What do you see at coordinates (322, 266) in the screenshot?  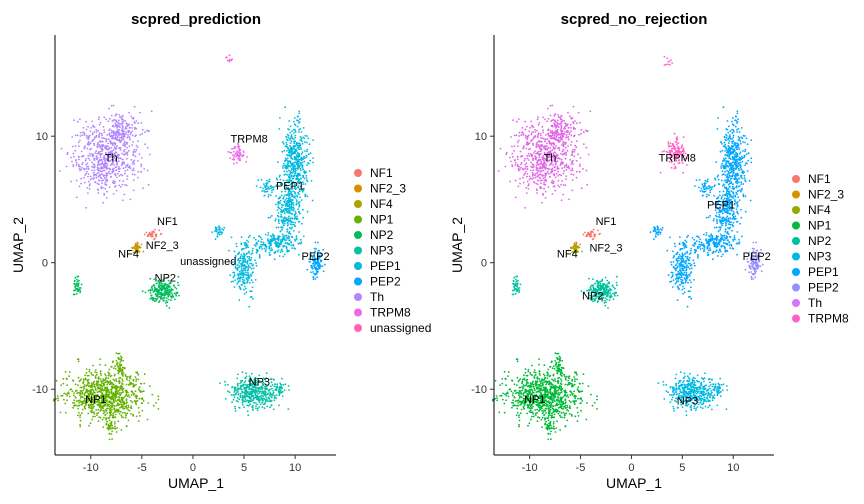 I see `point-pep2` at bounding box center [322, 266].